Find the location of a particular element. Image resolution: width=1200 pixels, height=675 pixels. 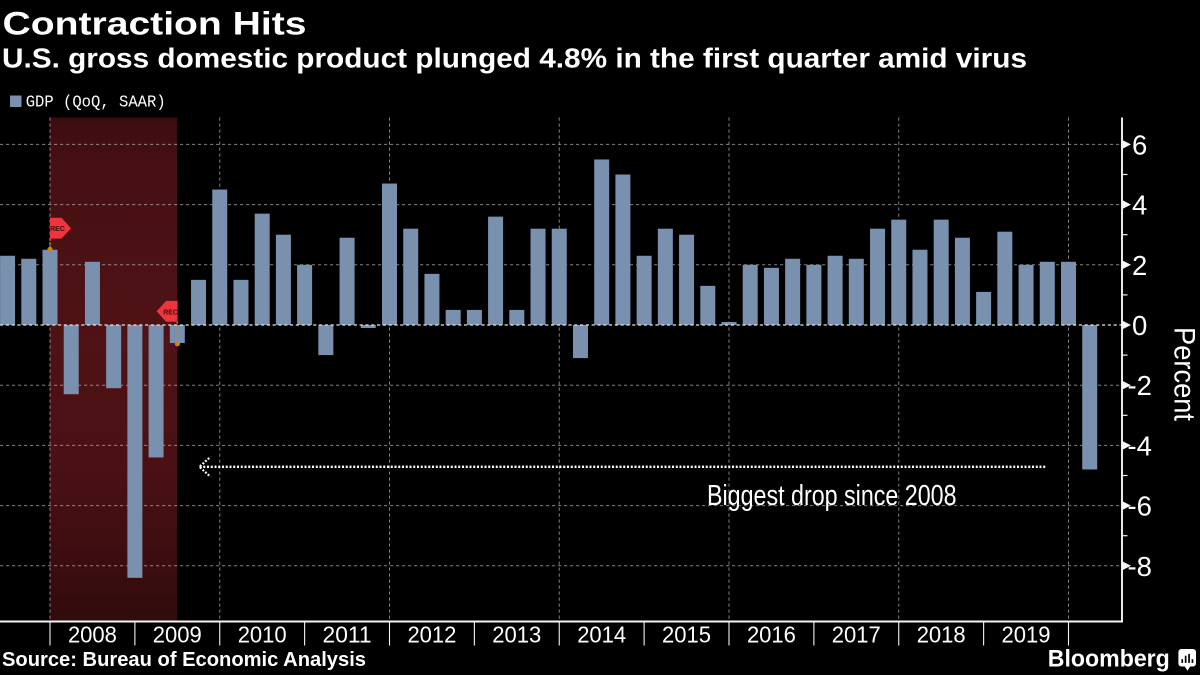

svg-text: -2 is located at coordinates (1140, 385).